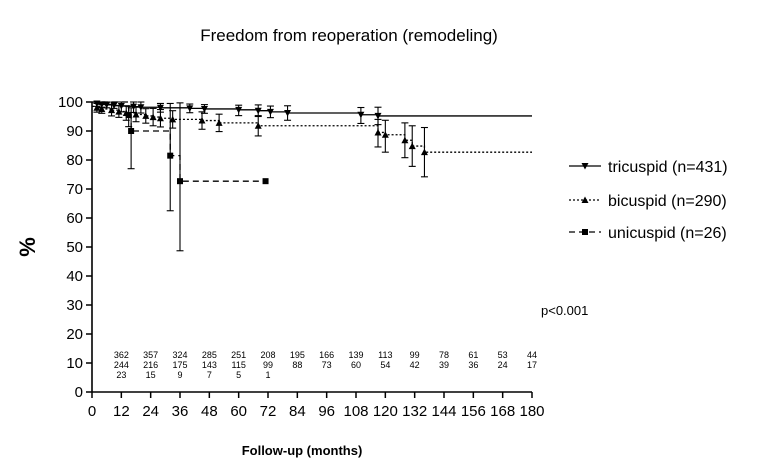 The width and height of the screenshot is (768, 468). I want to click on x-tick-label: 96, so click(326, 411).